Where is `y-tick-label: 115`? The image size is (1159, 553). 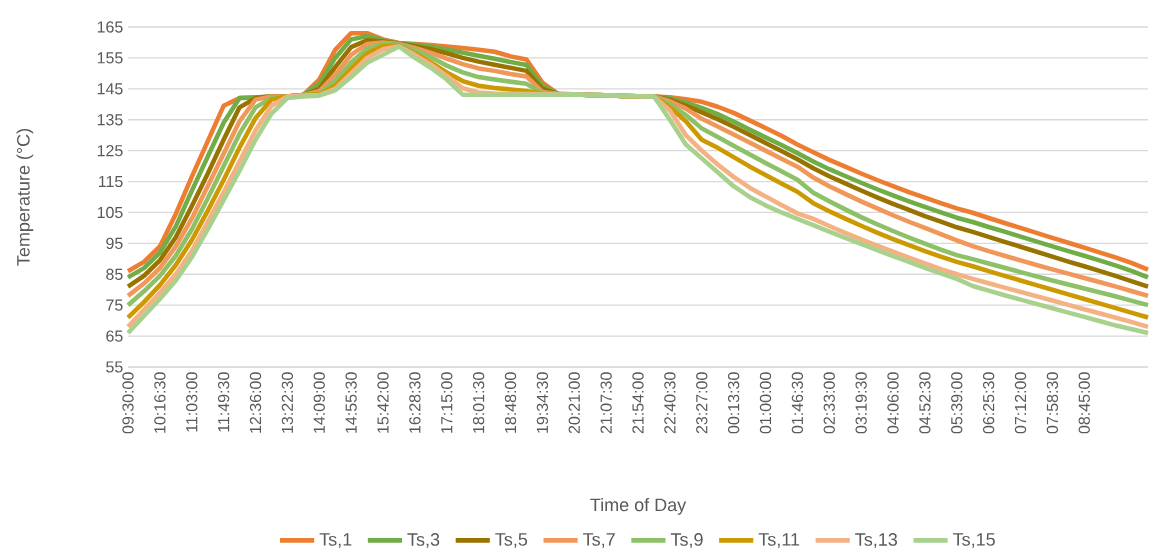
y-tick-label: 115 is located at coordinates (111, 181).